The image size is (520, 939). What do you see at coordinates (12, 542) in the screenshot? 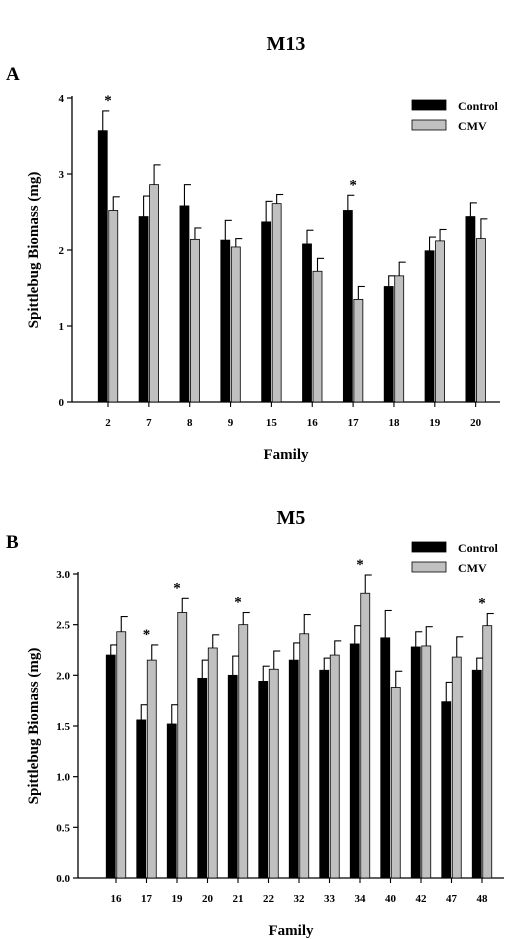
I see `panel-label: B` at bounding box center [12, 542].